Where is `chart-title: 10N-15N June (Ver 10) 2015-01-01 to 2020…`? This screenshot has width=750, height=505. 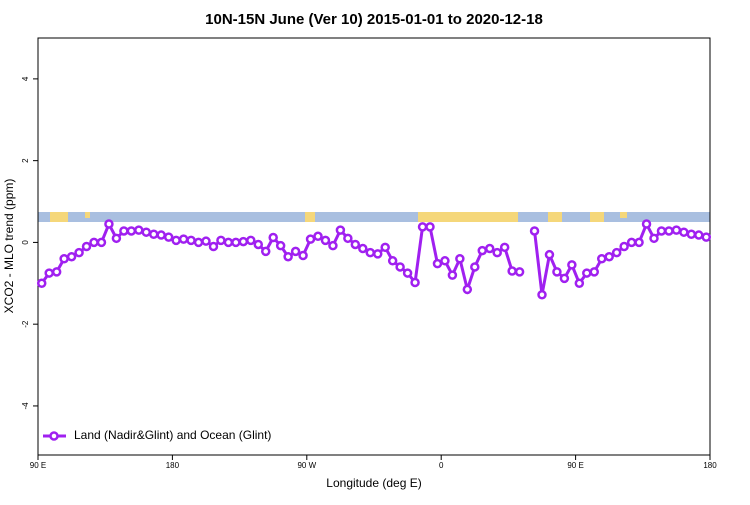
chart-title: 10N-15N June (Ver 10) 2015-01-01 to 2020… is located at coordinates (374, 19).